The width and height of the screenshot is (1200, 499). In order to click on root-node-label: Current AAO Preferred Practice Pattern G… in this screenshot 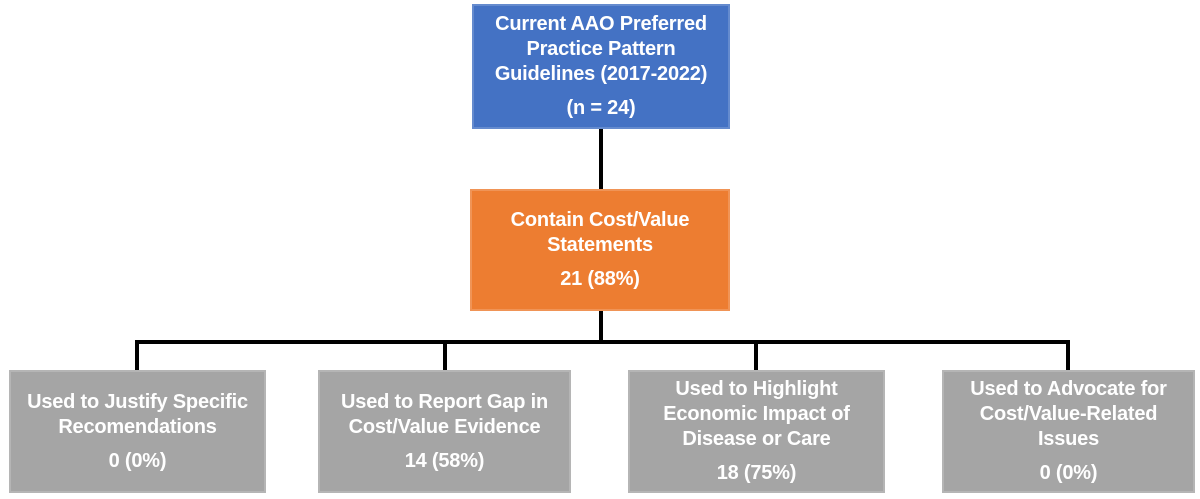, I will do `click(601, 49)`.